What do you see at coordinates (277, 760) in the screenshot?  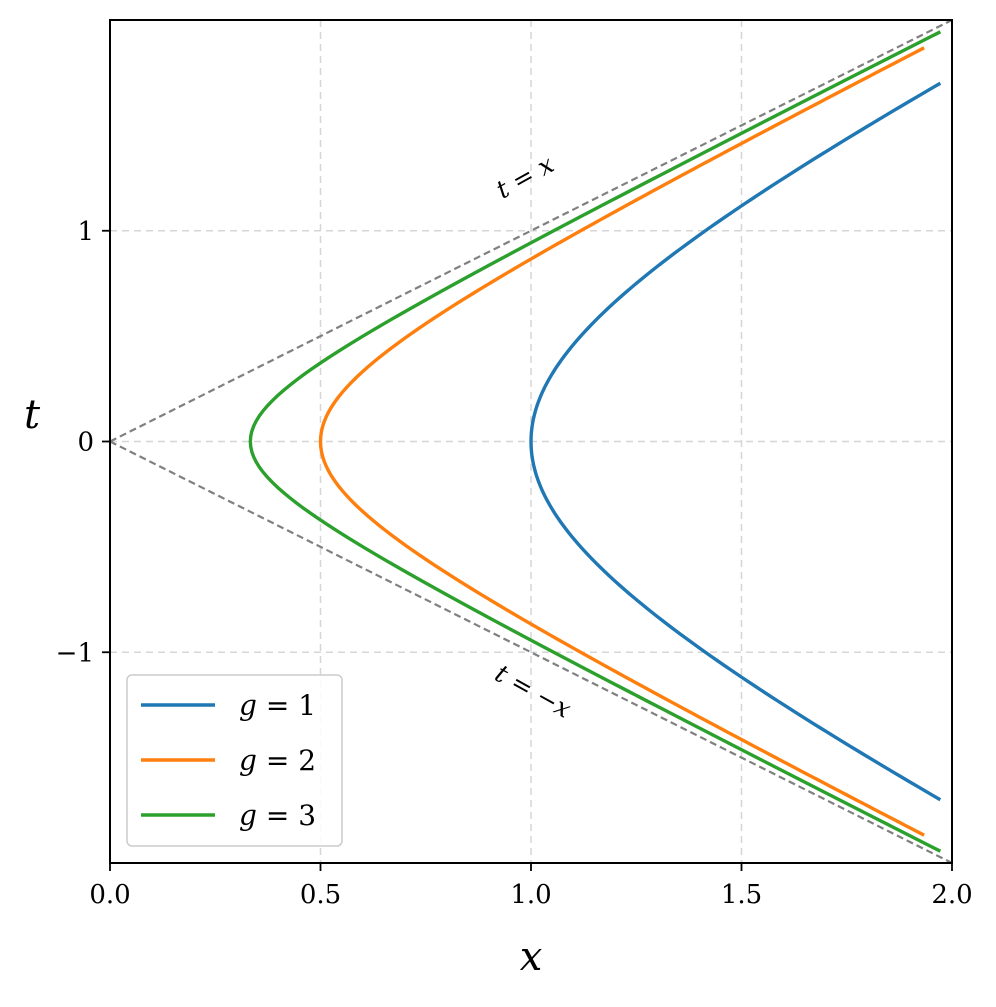 I see `legend-label-2: g = 2` at bounding box center [277, 760].